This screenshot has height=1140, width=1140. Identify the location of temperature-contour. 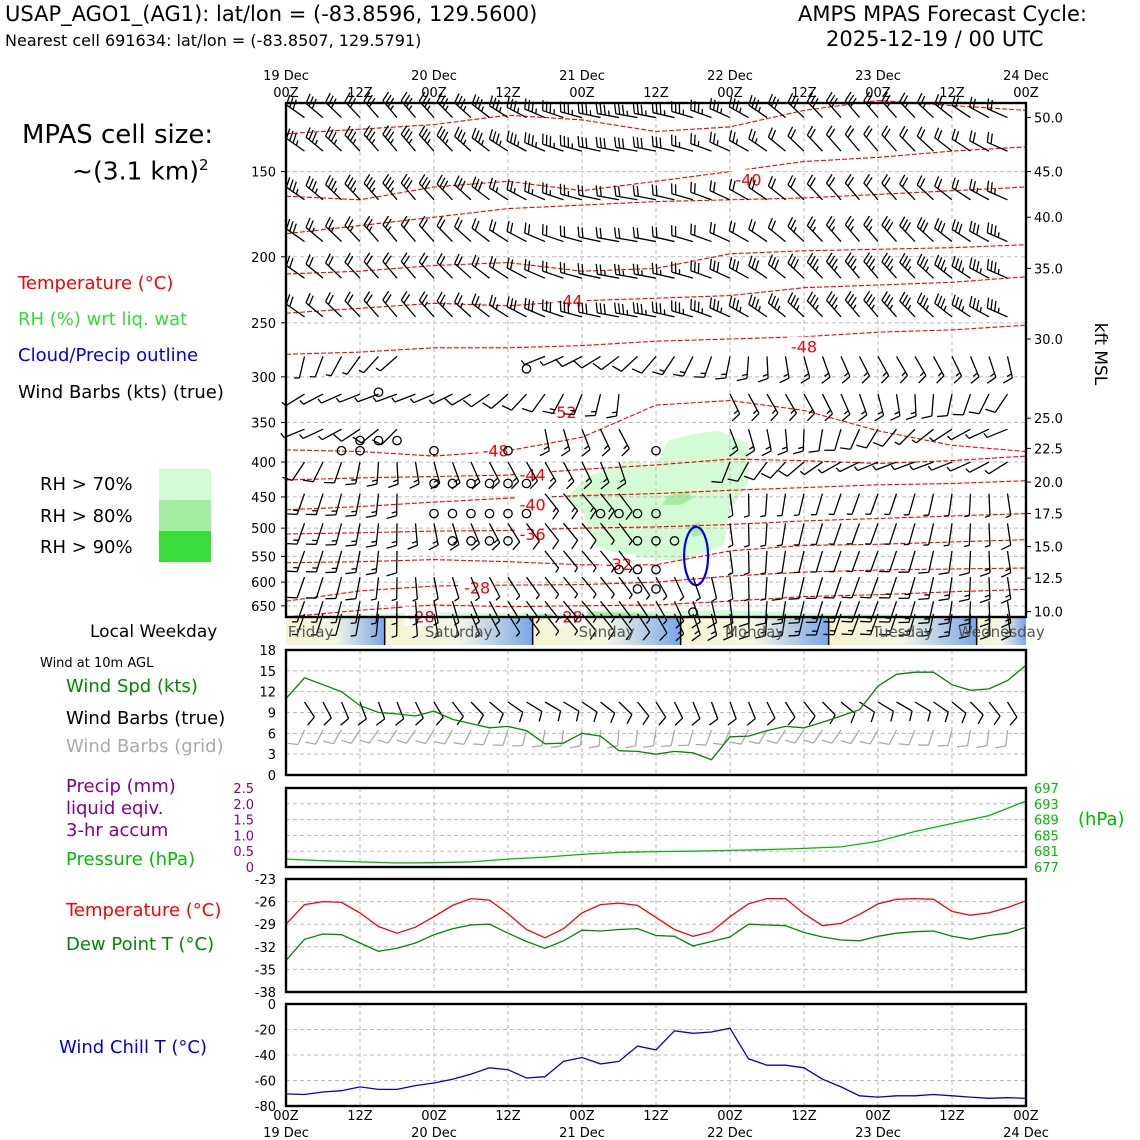
(656, 552).